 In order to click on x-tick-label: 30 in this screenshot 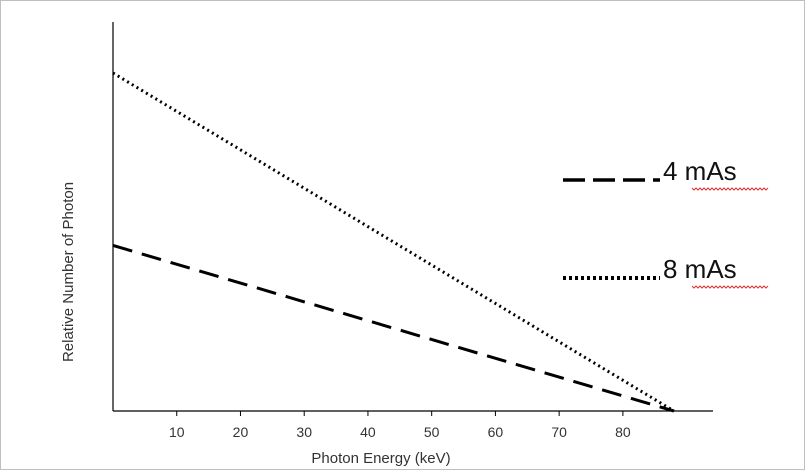, I will do `click(304, 432)`.